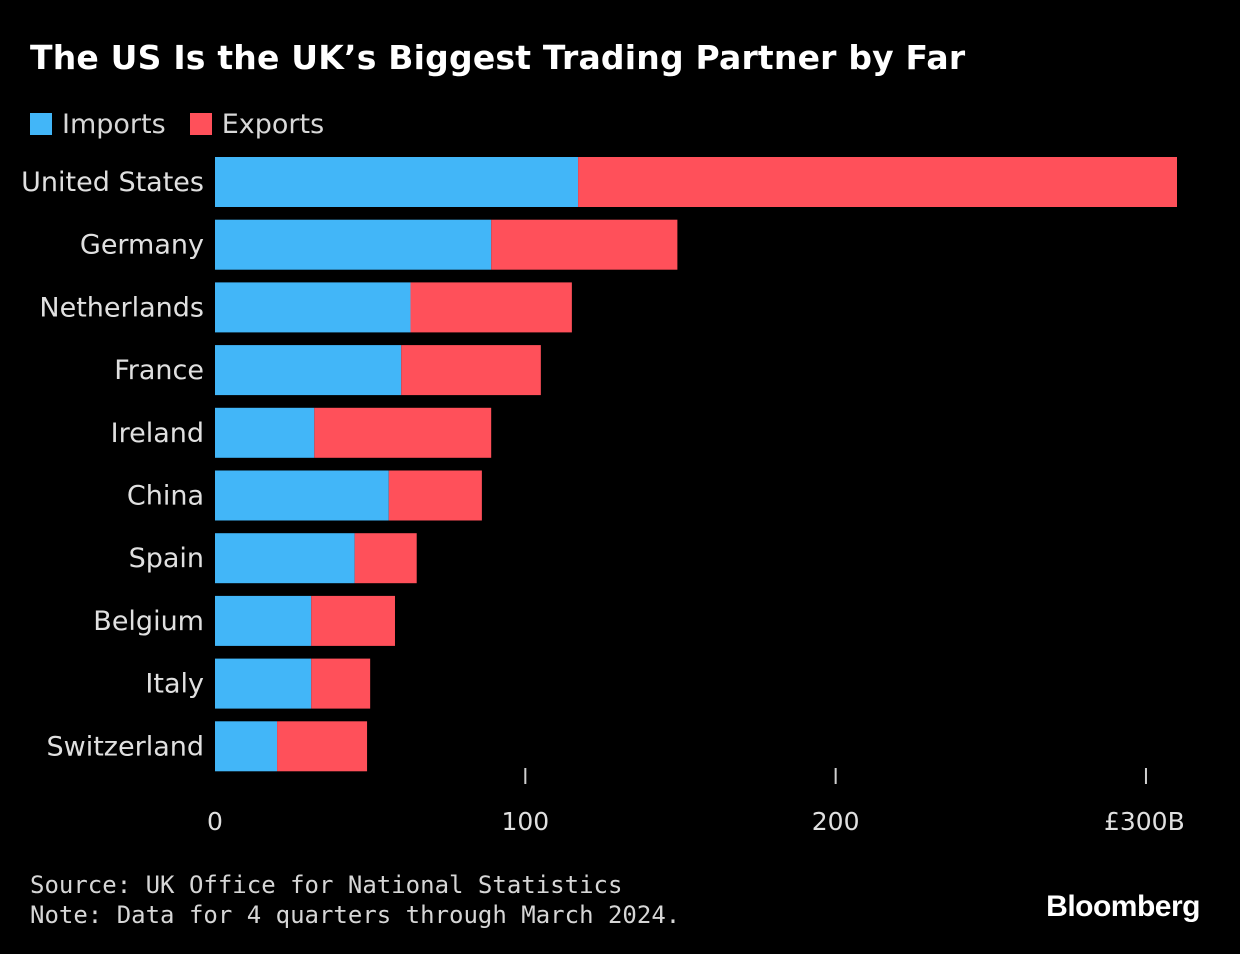 The height and width of the screenshot is (954, 1240). Describe the element at coordinates (403, 432) in the screenshot. I see `bar-exports-ireland` at that location.